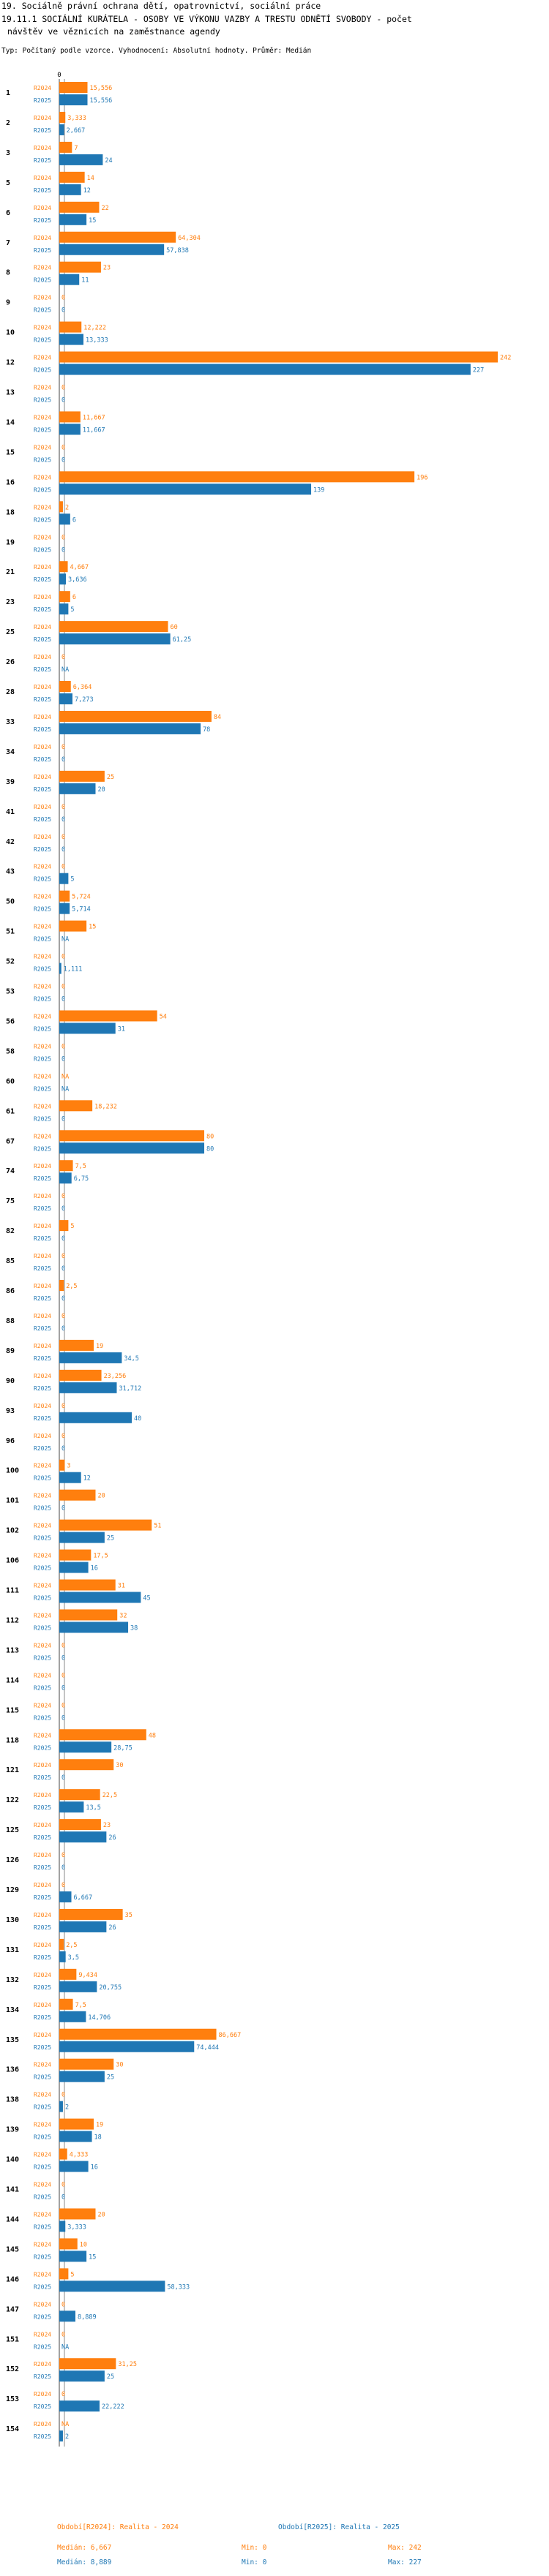 The image size is (549, 2576). What do you see at coordinates (12, 2339) in the screenshot?
I see `category-label: 151` at bounding box center [12, 2339].